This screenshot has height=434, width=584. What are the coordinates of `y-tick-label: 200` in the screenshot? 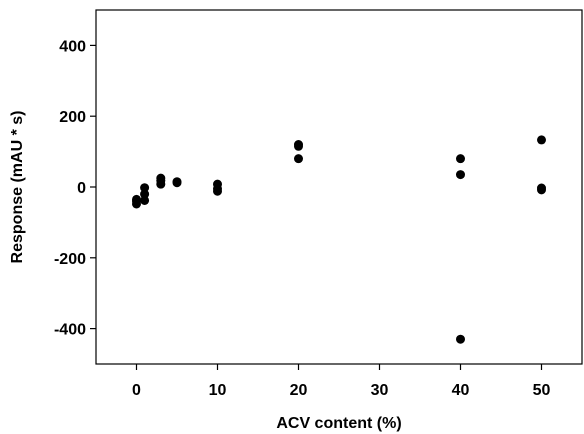 It's located at (72, 117).